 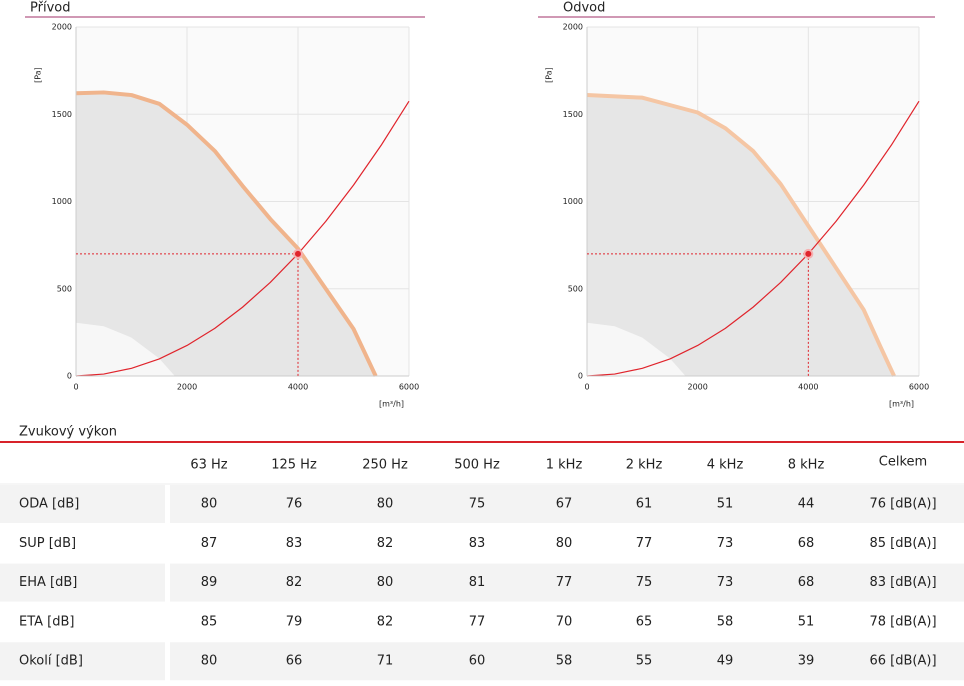 What do you see at coordinates (48, 582) in the screenshot?
I see `row-label: EHA [dB]` at bounding box center [48, 582].